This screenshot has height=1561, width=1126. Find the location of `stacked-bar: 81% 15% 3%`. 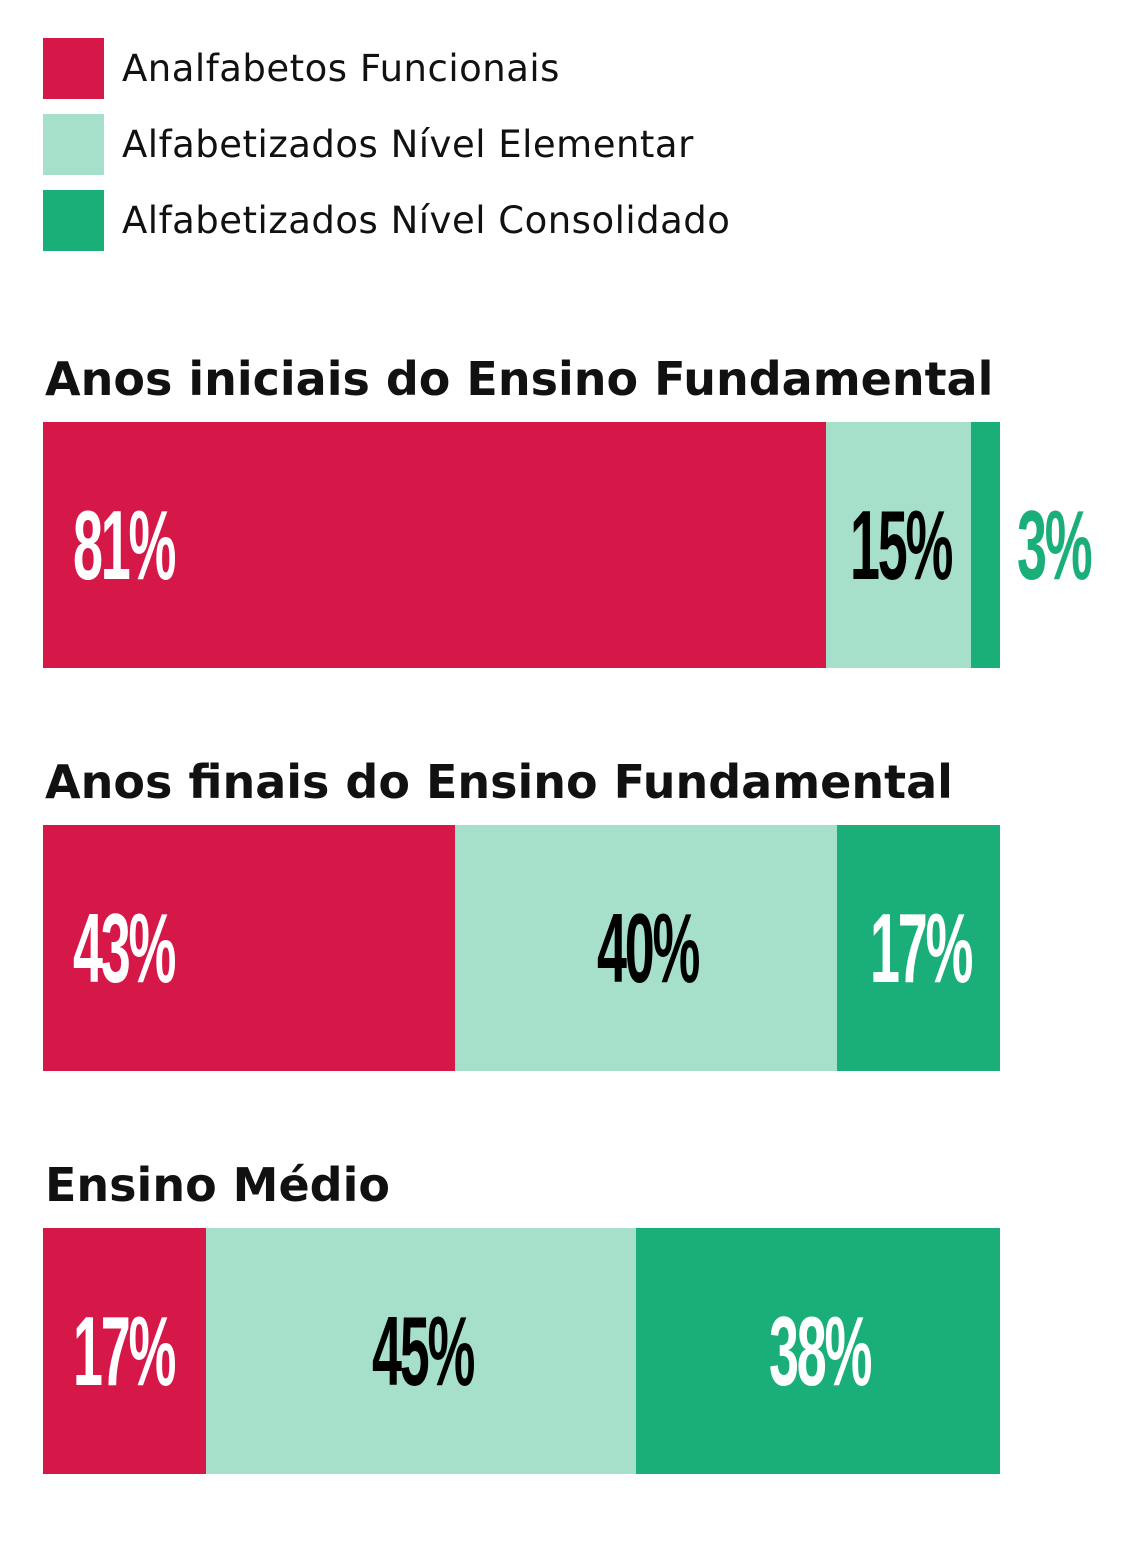

stacked-bar: 81% 15% 3% is located at coordinates (568, 545).